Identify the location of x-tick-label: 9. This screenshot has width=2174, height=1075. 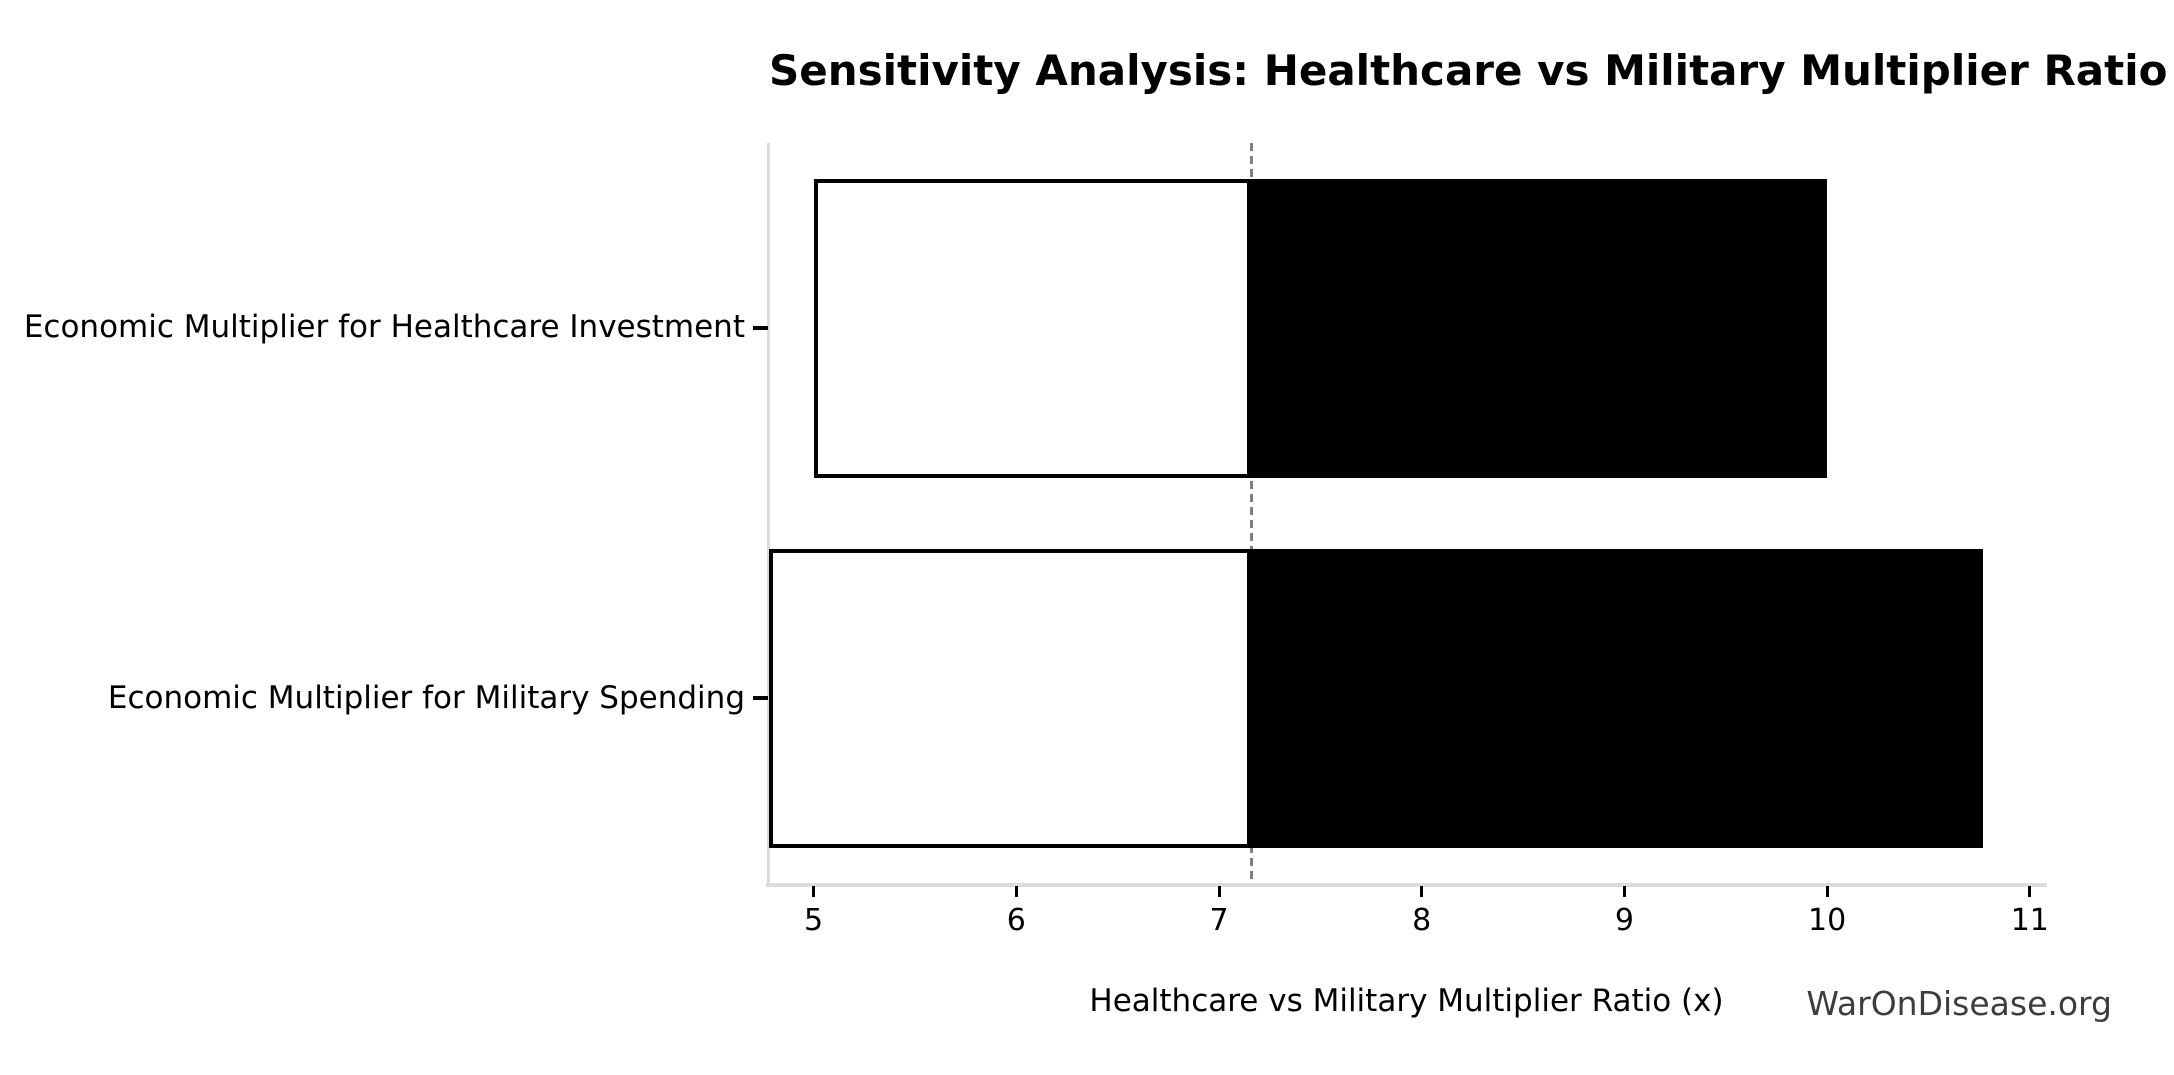
(1624, 920).